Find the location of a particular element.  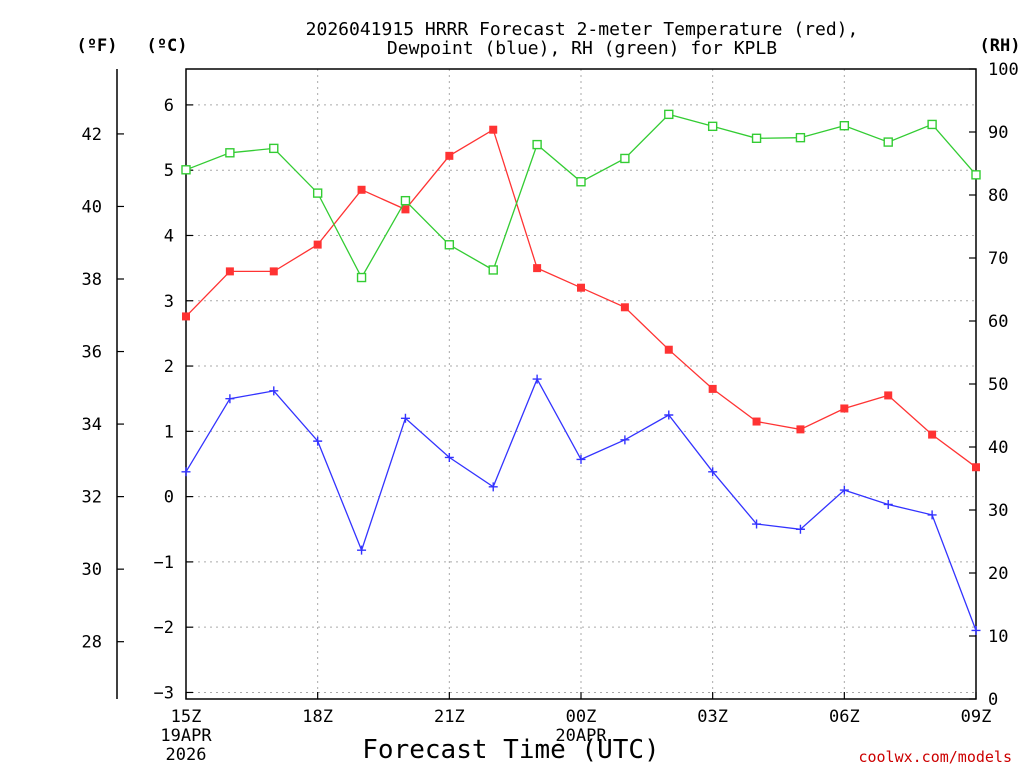

rh-tick-label: 40 is located at coordinates (998, 448).